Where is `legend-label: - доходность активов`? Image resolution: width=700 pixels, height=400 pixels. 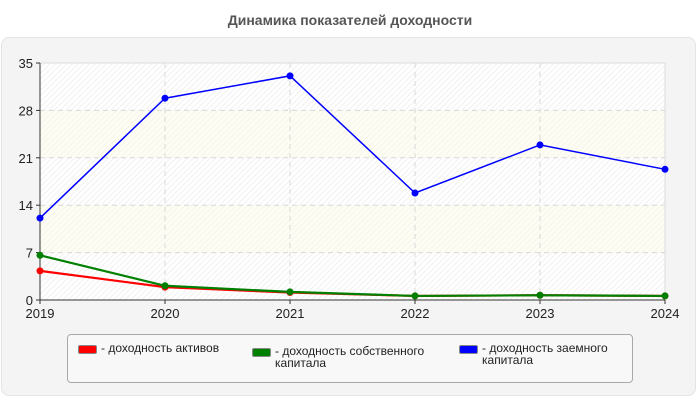
legend-label: - доходность активов is located at coordinates (160, 348).